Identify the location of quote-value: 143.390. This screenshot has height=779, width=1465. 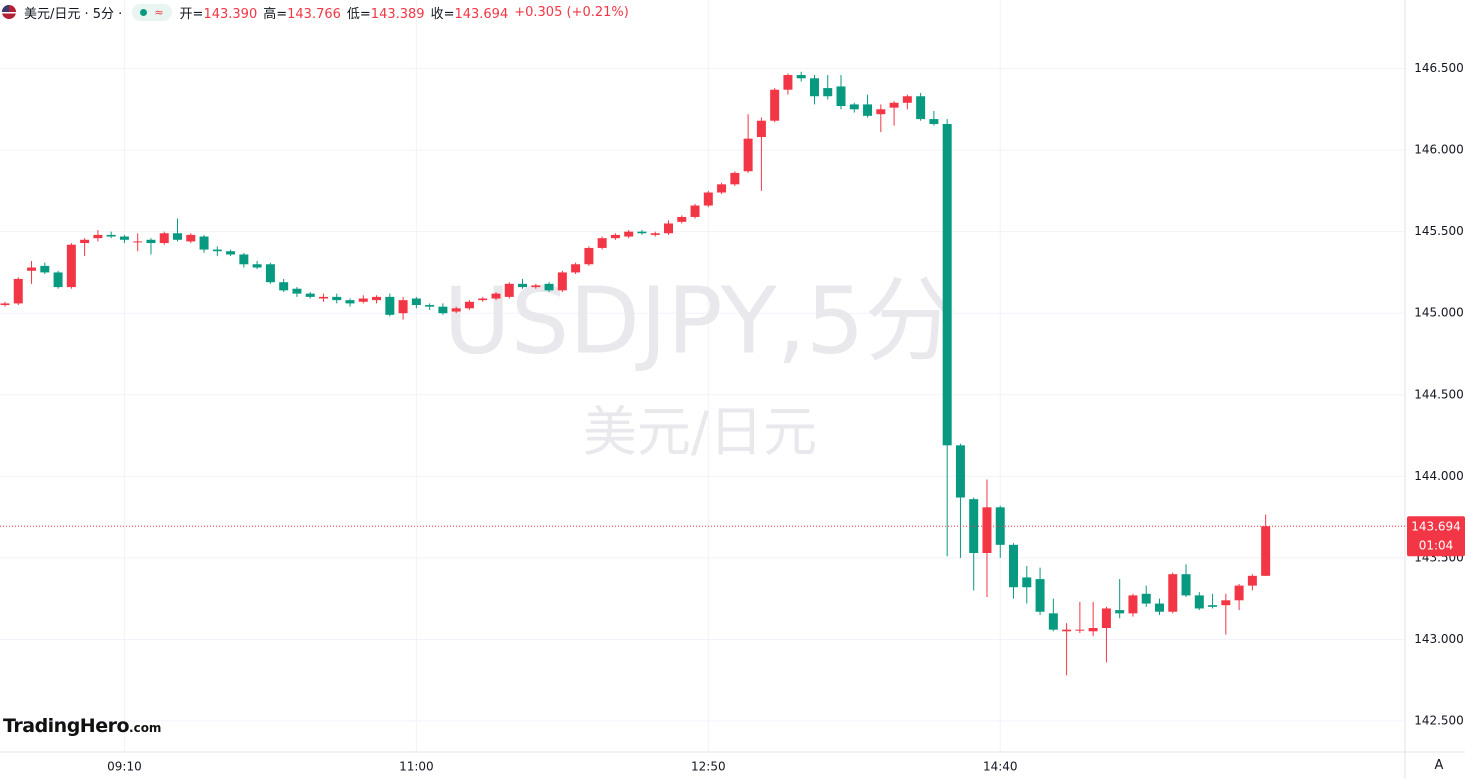
(230, 14).